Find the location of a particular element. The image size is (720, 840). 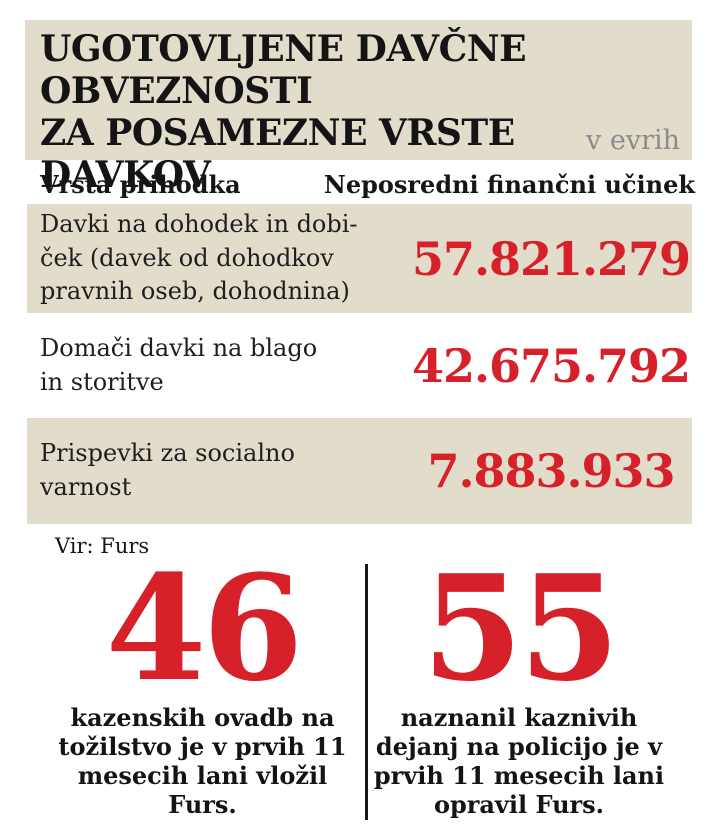

row-value: 7.883.933 is located at coordinates (551, 471).